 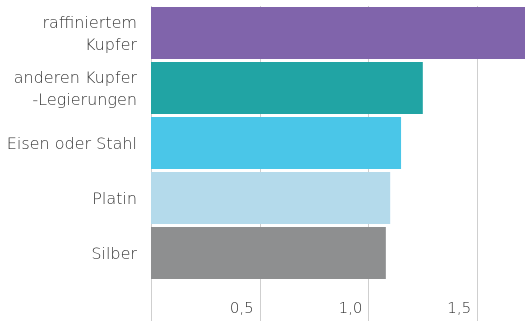 What do you see at coordinates (114, 253) in the screenshot?
I see `category-label-4: Silber` at bounding box center [114, 253].